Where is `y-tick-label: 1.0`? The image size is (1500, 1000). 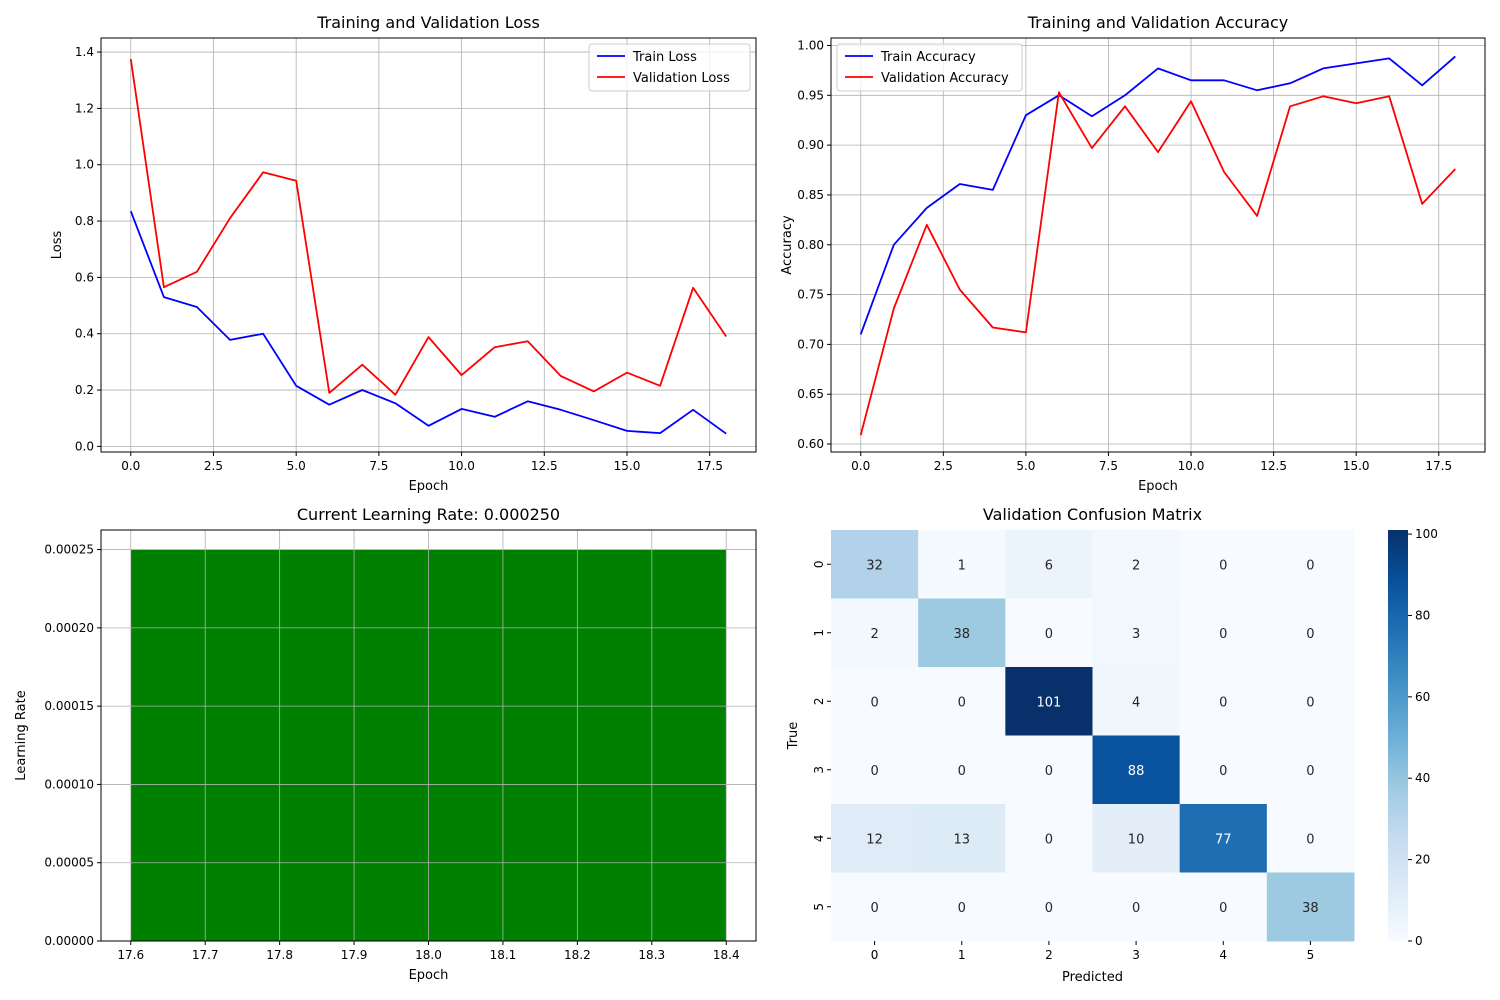
y-tick-label: 1.0 is located at coordinates (84, 165).